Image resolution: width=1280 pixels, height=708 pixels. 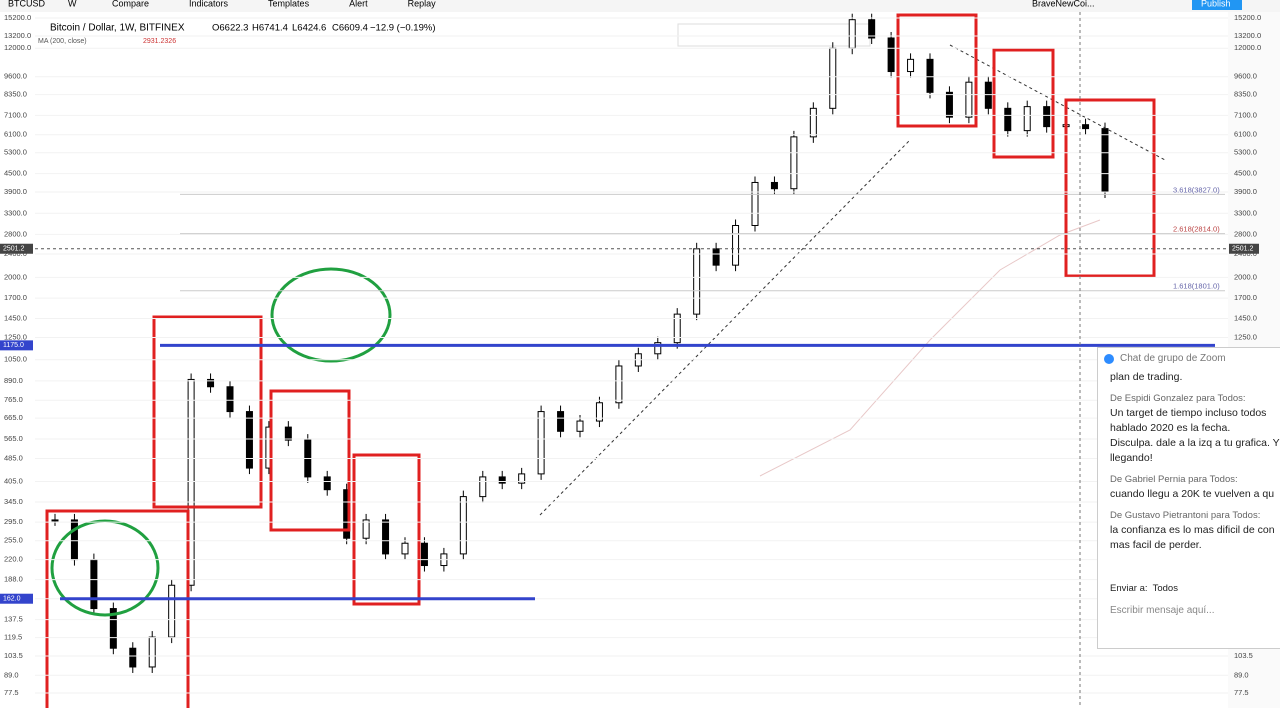 What do you see at coordinates (1195, 443) in the screenshot?
I see `message-line: Disculpa. dale a la izq a tu grafica. Y` at bounding box center [1195, 443].